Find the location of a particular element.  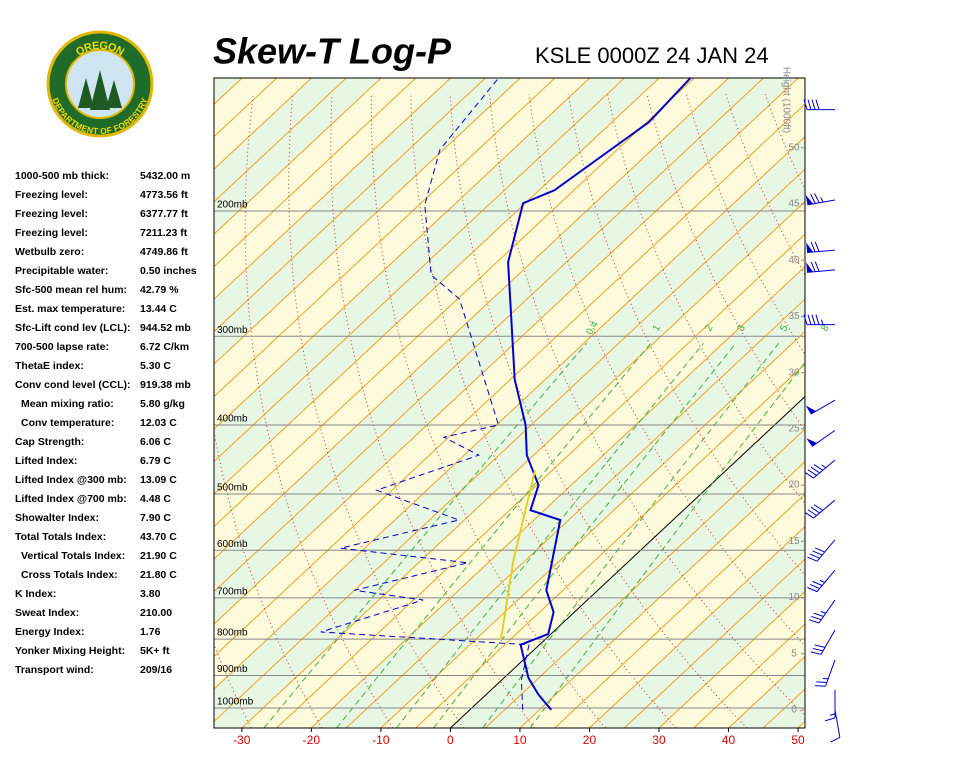

mixing-ratio-label: 1 is located at coordinates (657, 328).